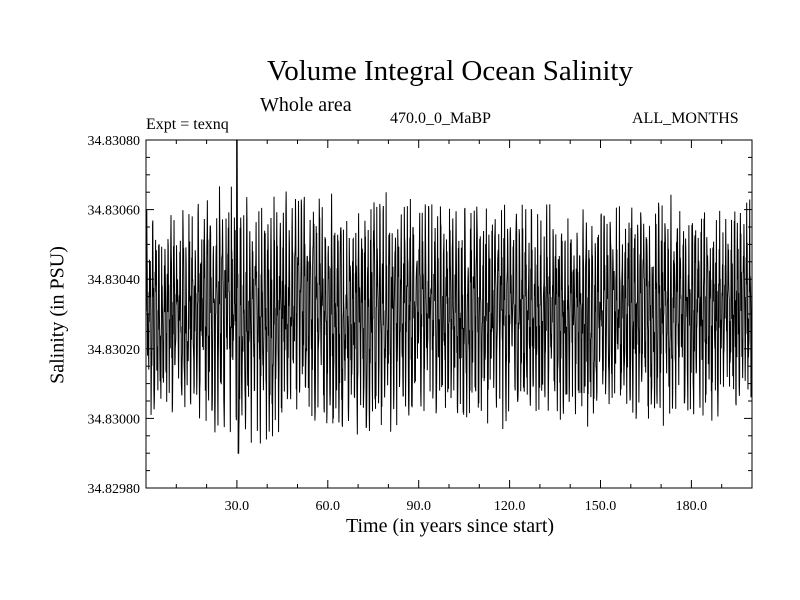  Describe the element at coordinates (114, 211) in the screenshot. I see `y-tick-label: 34.83060` at that location.